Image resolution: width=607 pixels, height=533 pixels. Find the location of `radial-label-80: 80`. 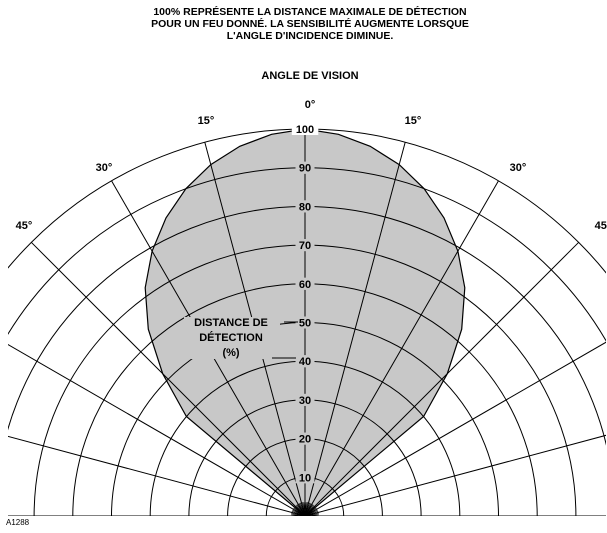

radial-label-80: 80 is located at coordinates (305, 207).